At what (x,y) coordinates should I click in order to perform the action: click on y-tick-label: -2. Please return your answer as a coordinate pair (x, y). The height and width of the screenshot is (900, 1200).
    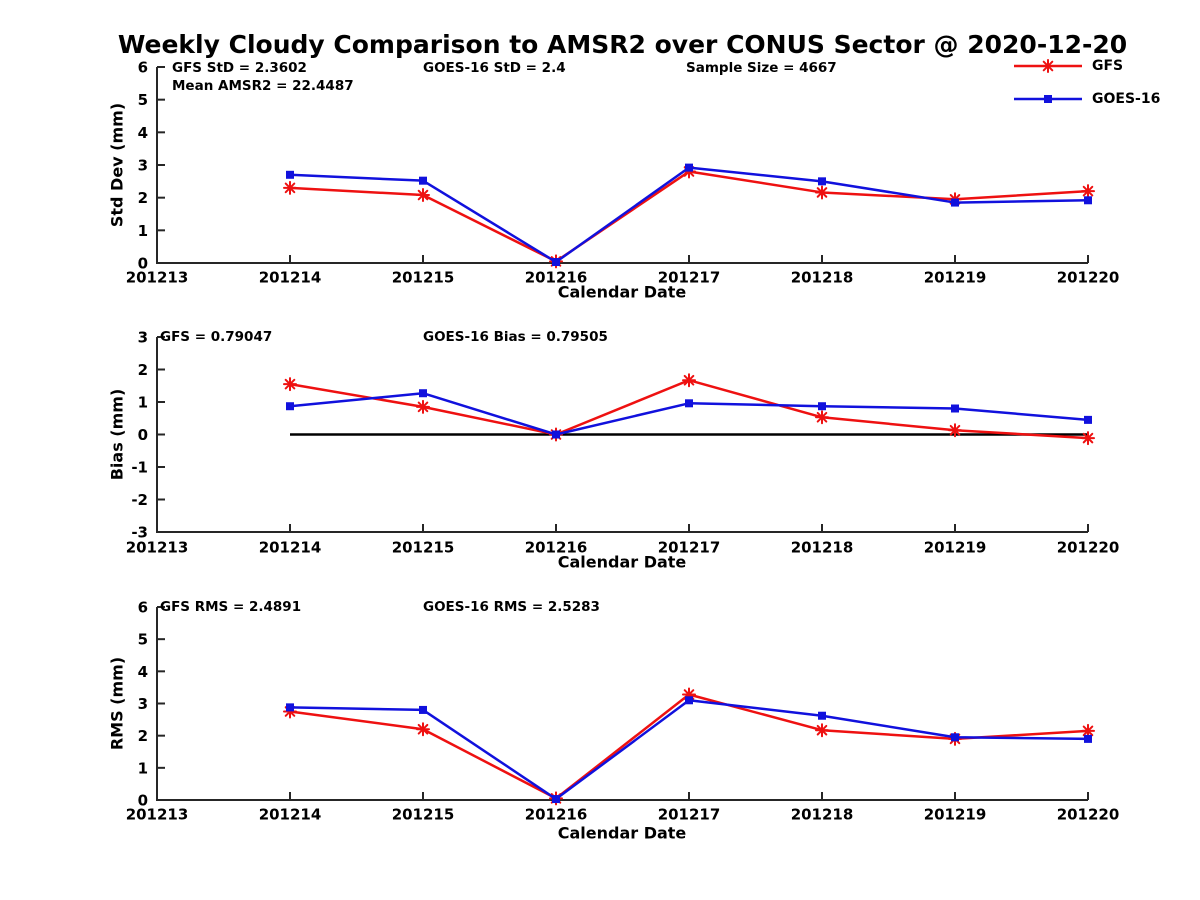
    Looking at the image, I should click on (139, 500).